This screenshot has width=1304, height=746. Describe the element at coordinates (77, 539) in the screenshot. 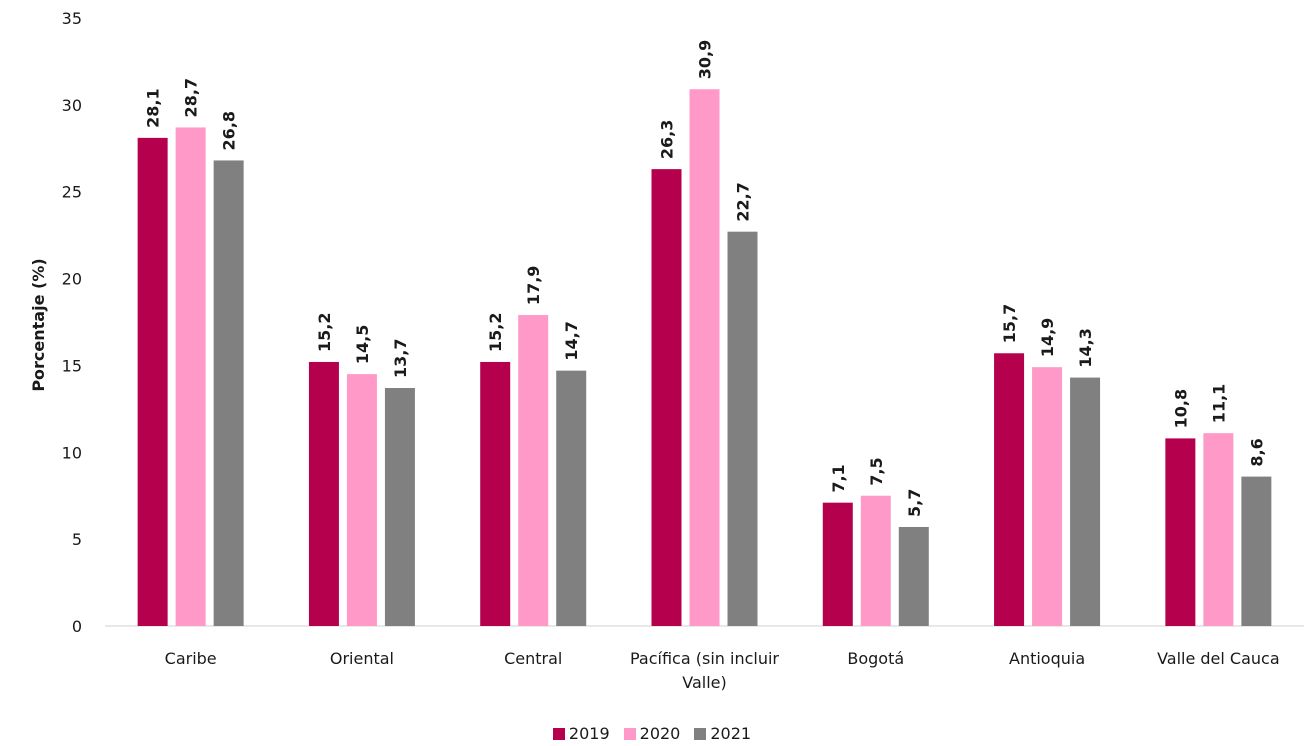

I see `y-tick-label: 5` at that location.